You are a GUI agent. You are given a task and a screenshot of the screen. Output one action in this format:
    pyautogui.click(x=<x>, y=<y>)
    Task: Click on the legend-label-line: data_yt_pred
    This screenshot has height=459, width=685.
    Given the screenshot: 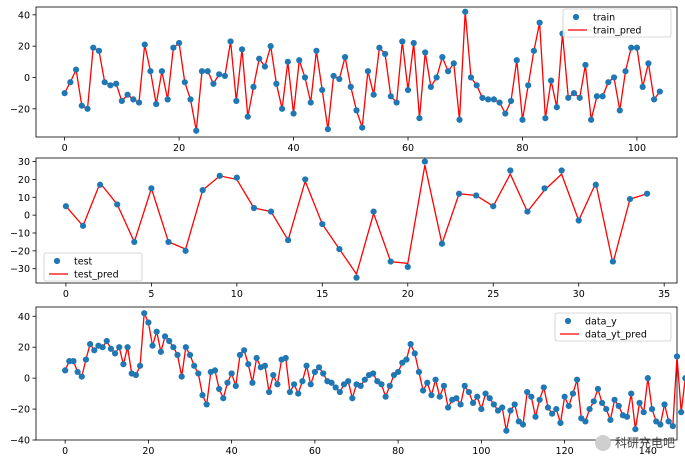 What is the action you would take?
    pyautogui.click(x=616, y=335)
    